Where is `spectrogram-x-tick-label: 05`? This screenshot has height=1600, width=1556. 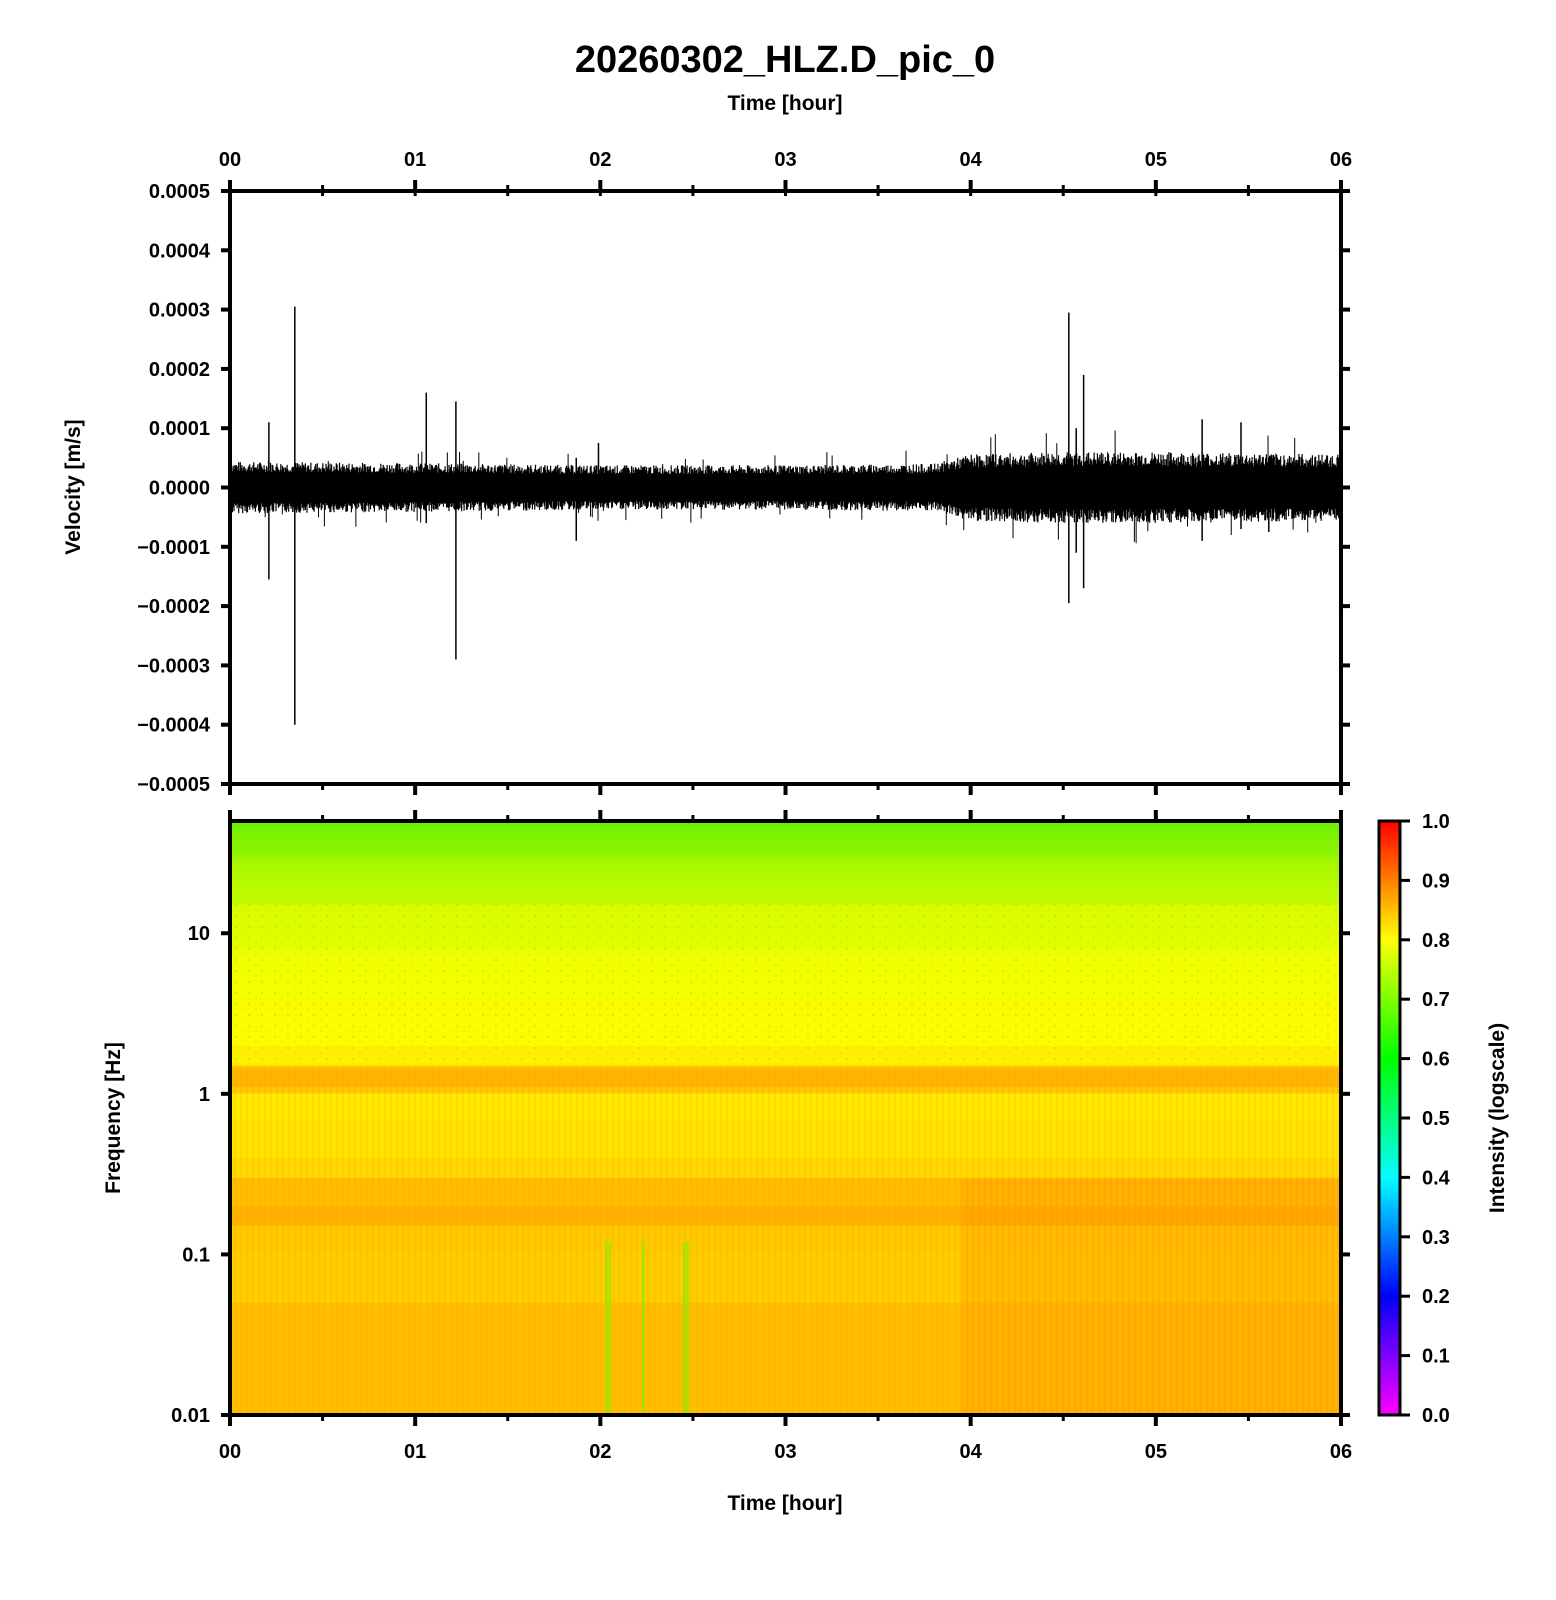
spectrogram-x-tick-label: 05 is located at coordinates (1156, 1452).